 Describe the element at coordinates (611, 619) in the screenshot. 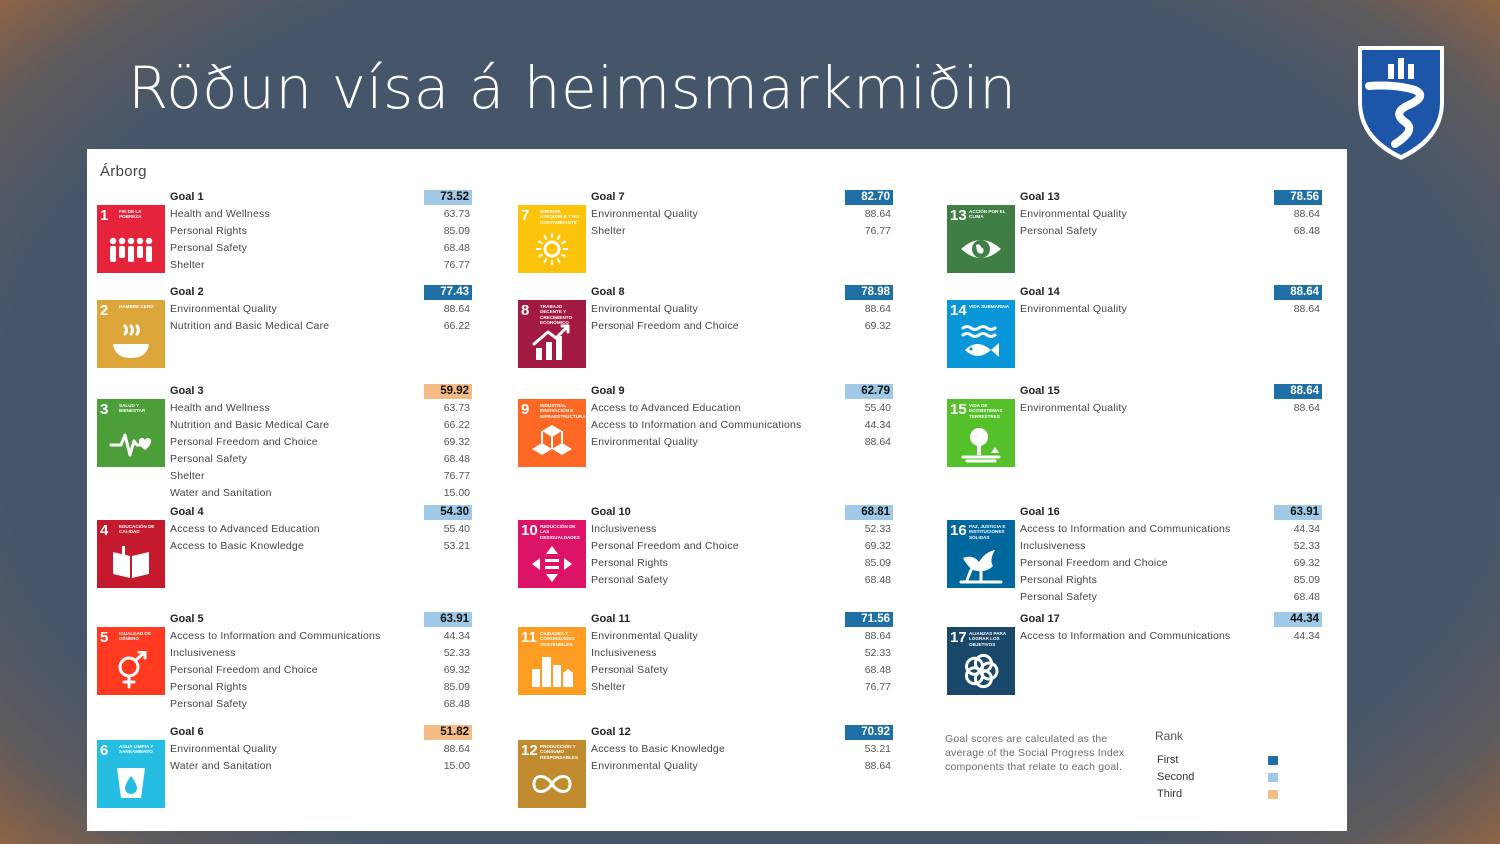

I see `goal-name: Goal 11` at that location.